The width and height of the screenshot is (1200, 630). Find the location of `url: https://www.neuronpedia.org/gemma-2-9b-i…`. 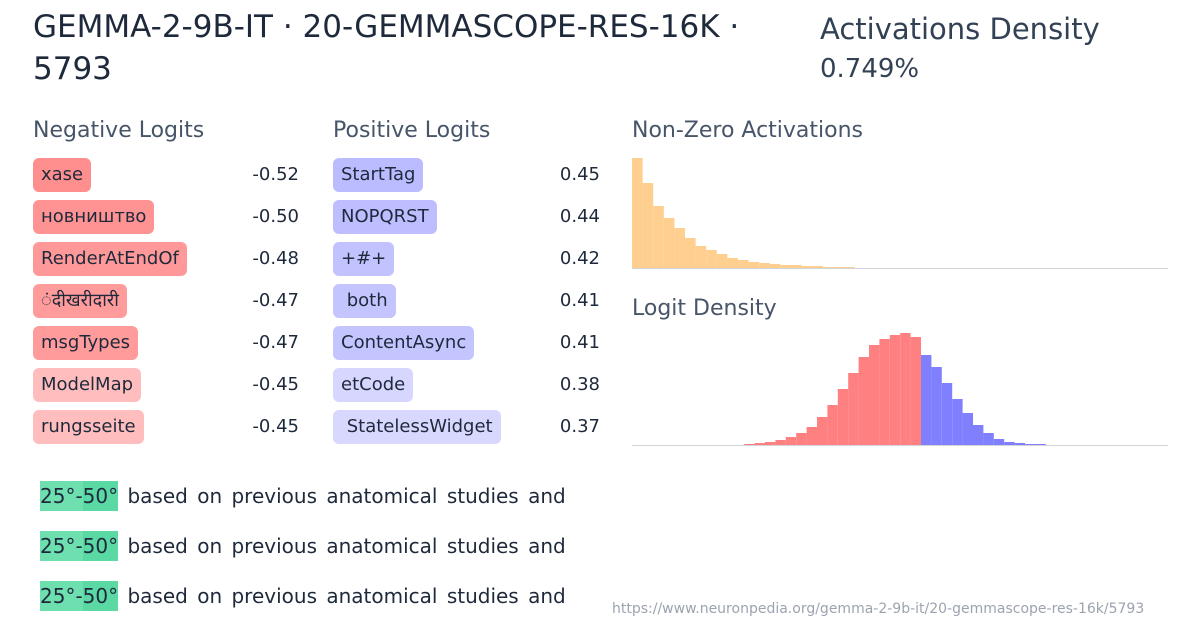

url: https://www.neuronpedia.org/gemma-2-9b-i… is located at coordinates (878, 609).